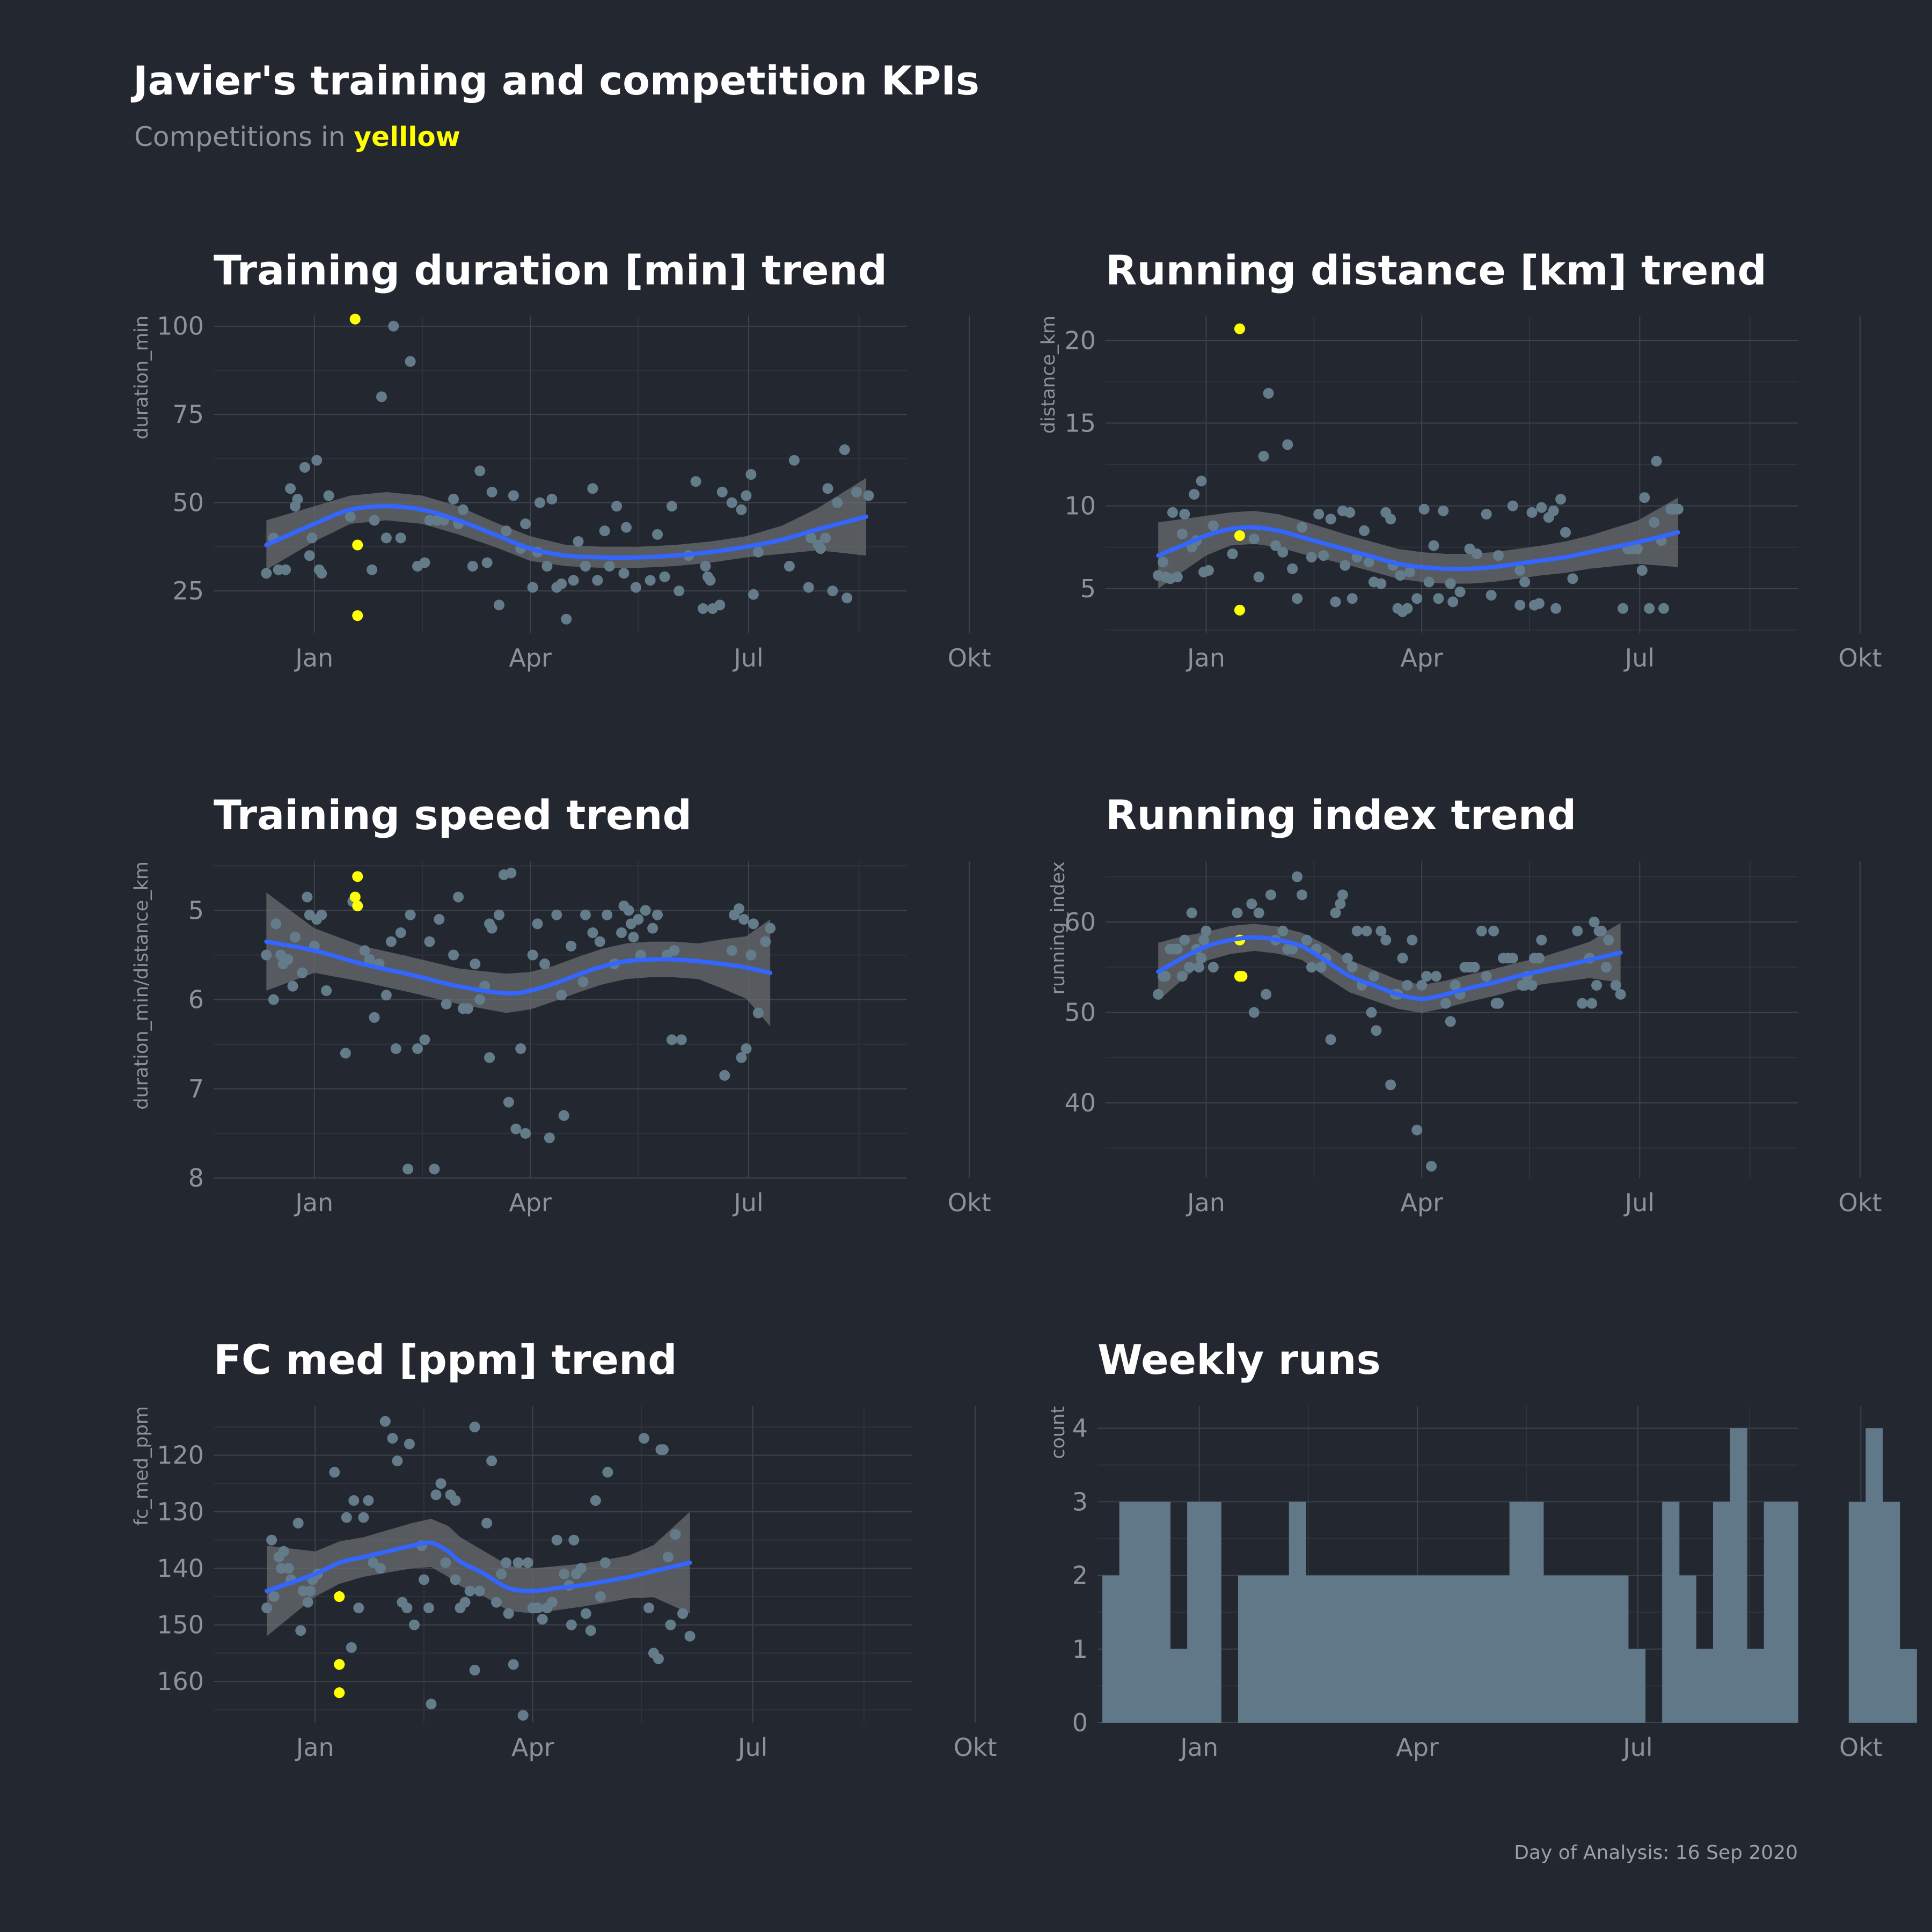  Describe the element at coordinates (196, 910) in the screenshot. I see `speed-y-tick: 5` at that location.